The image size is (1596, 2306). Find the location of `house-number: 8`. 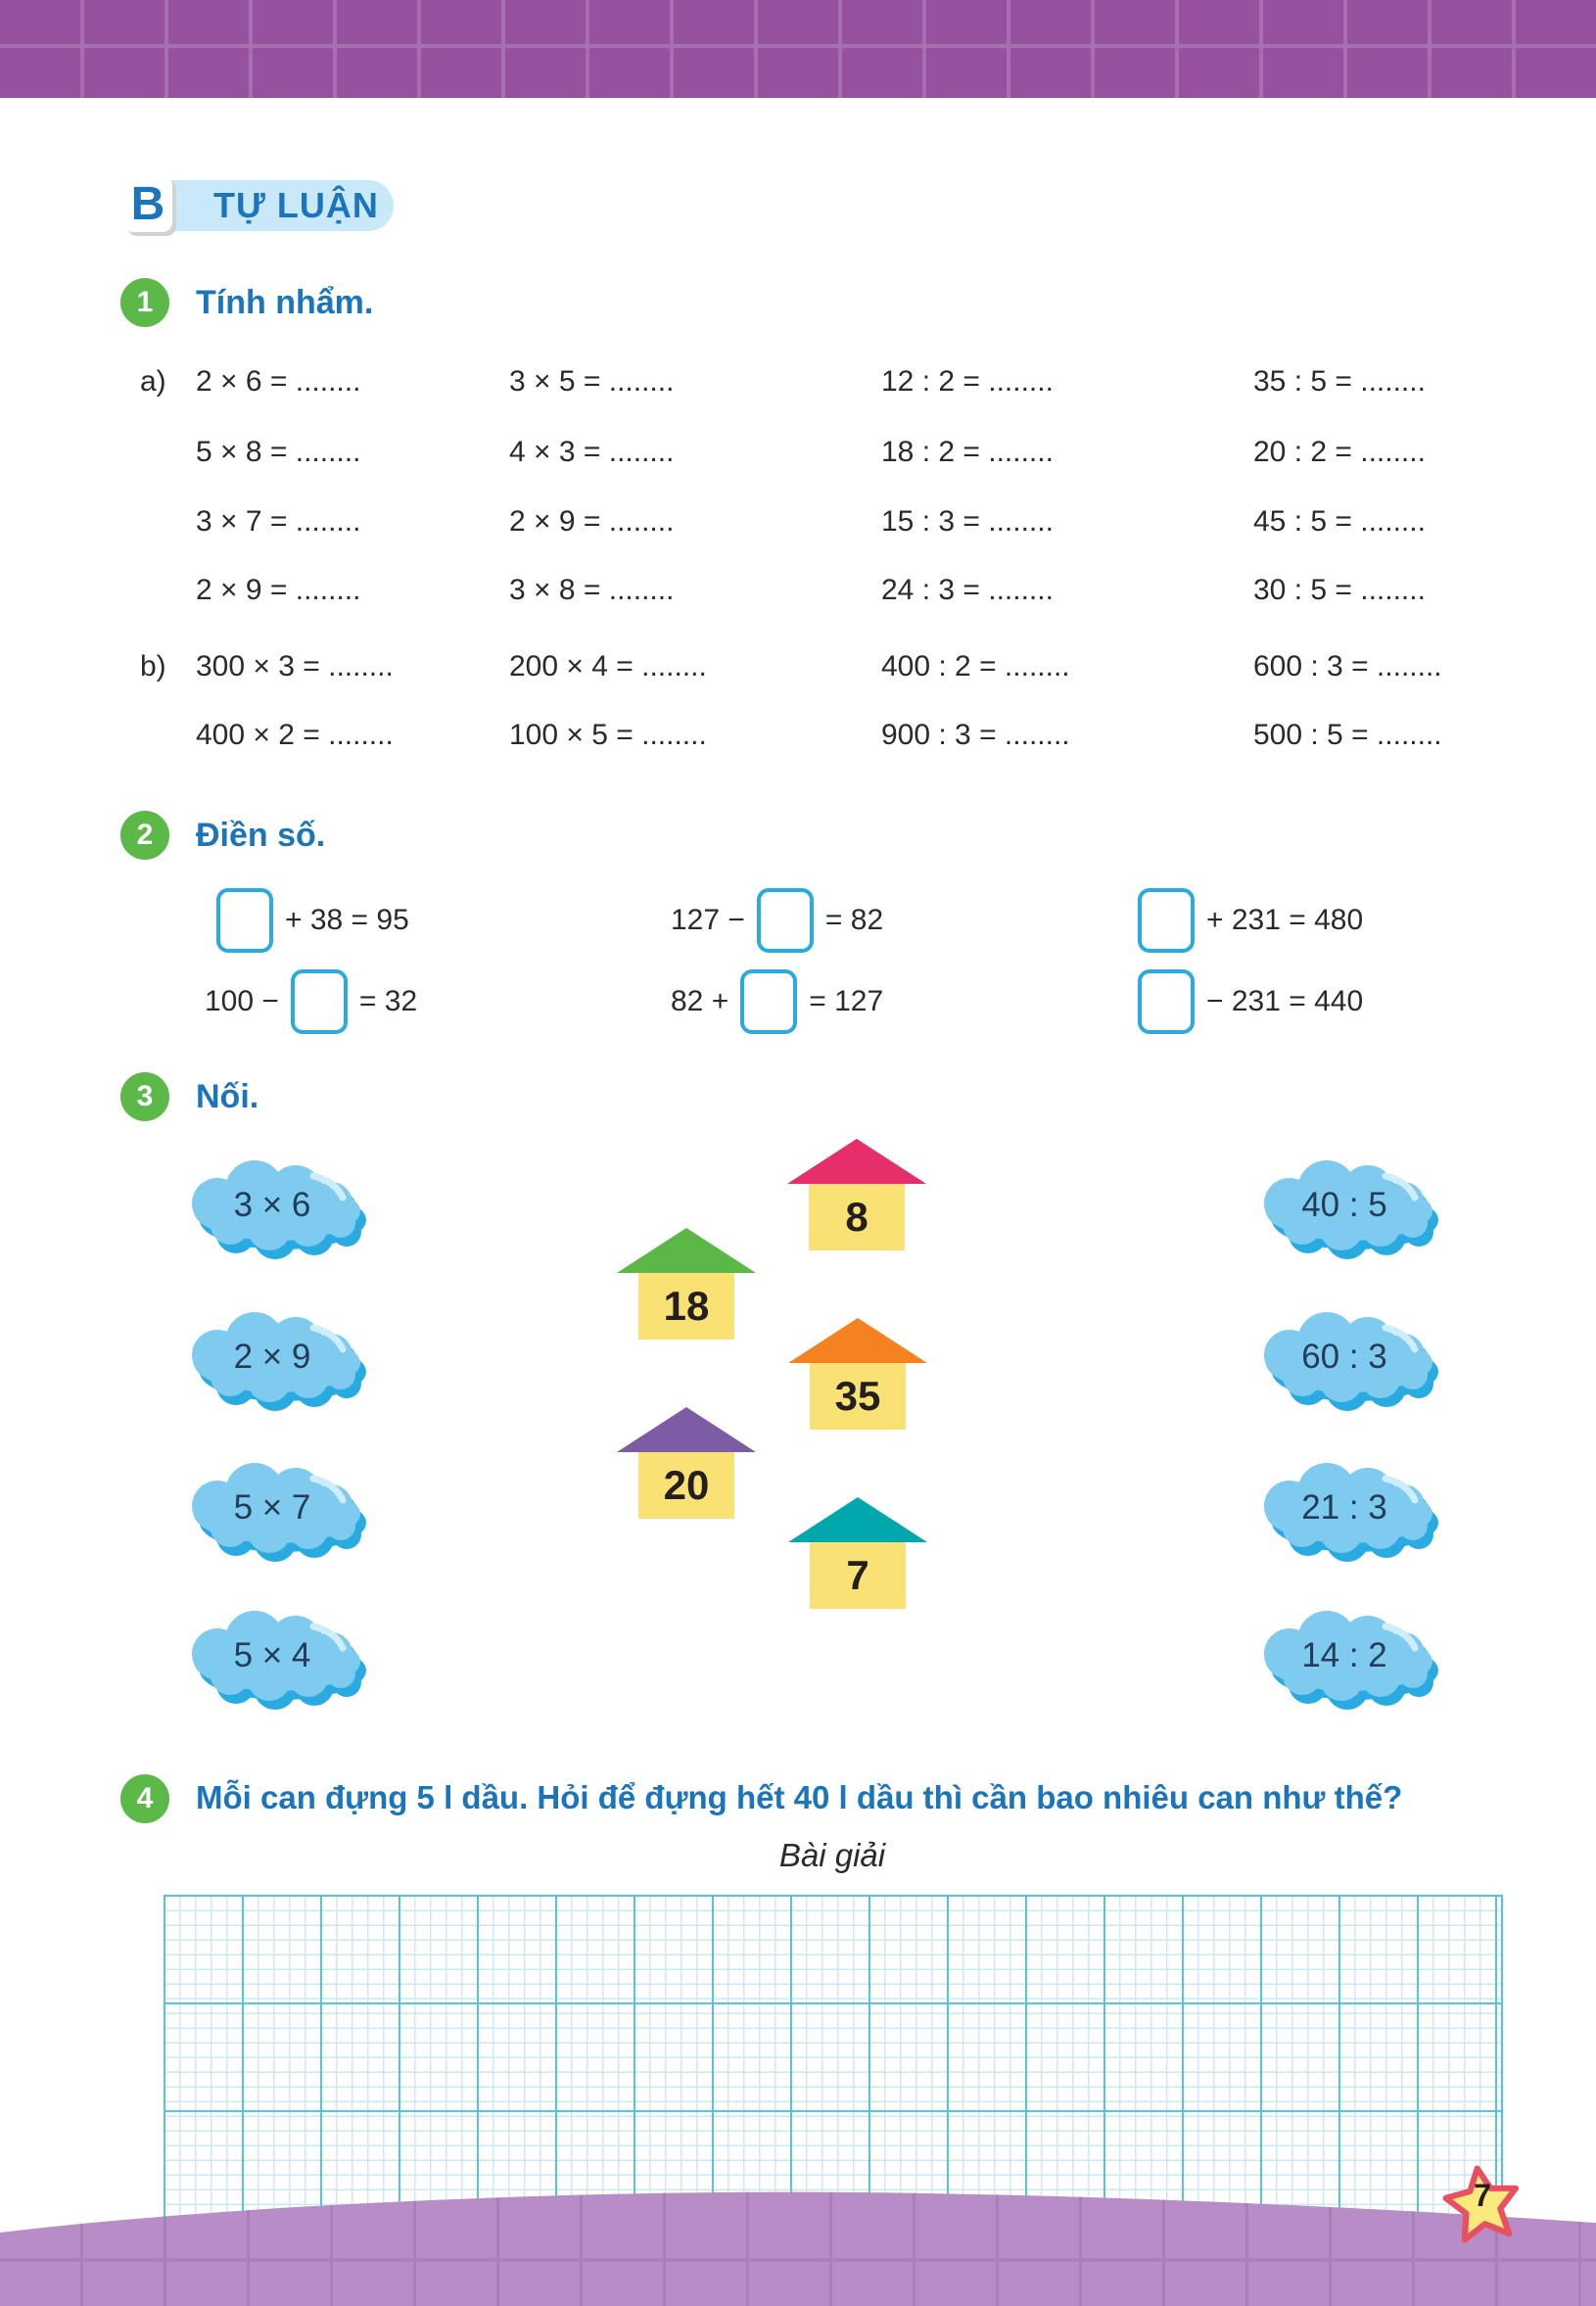

house-number: 8 is located at coordinates (857, 1217).